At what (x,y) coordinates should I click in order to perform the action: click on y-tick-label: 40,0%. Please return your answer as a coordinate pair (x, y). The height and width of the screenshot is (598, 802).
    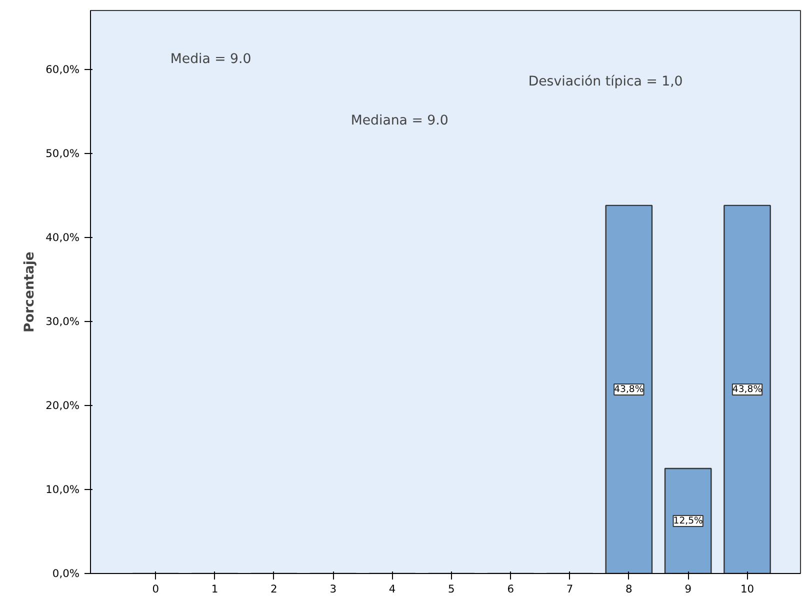
    Looking at the image, I should click on (63, 237).